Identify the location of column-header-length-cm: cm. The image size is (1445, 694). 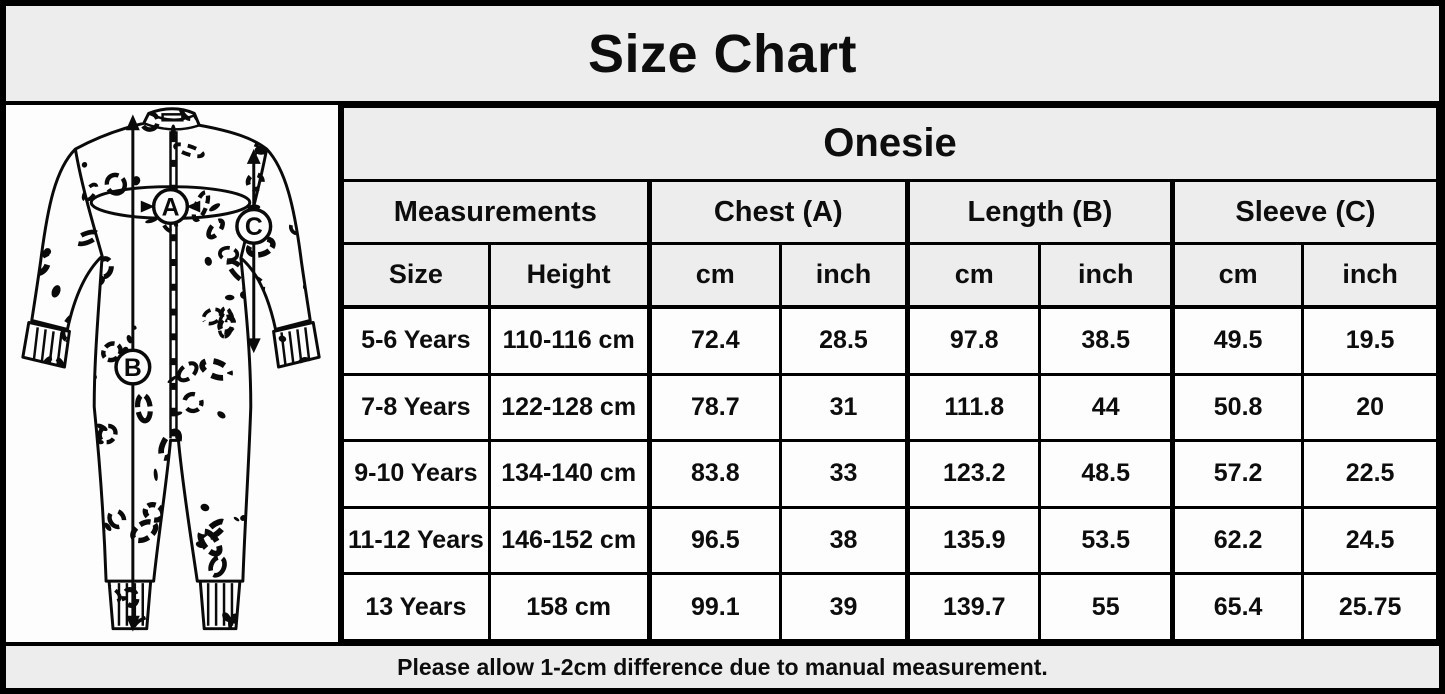
(973, 275).